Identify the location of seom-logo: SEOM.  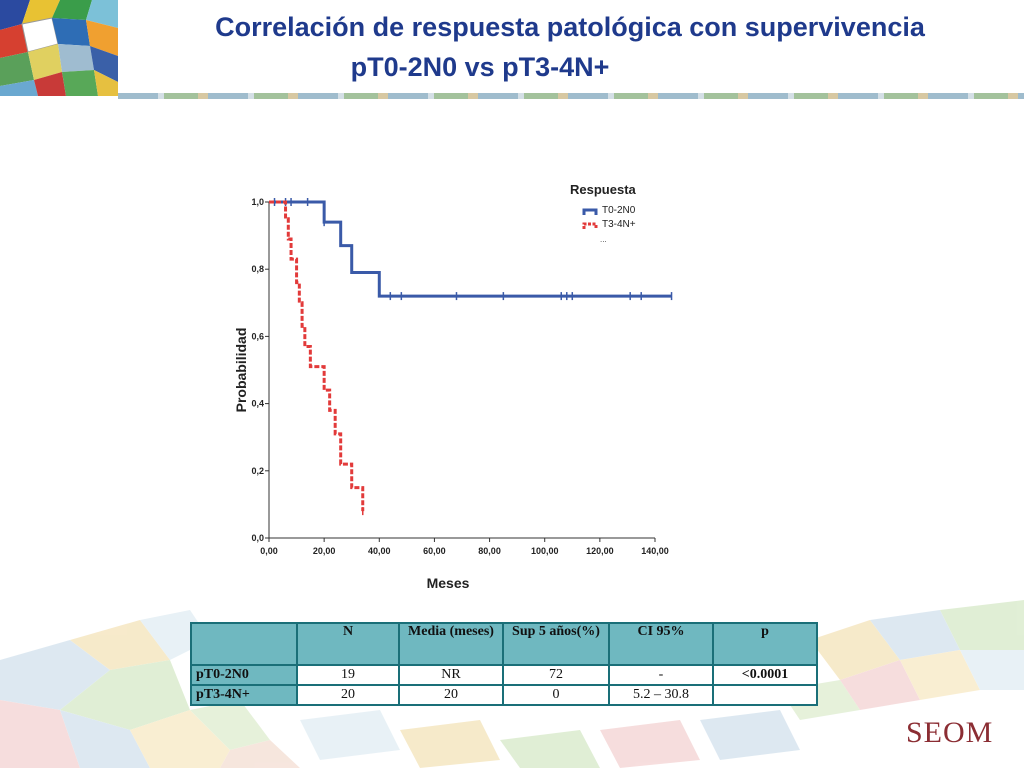
(950, 732).